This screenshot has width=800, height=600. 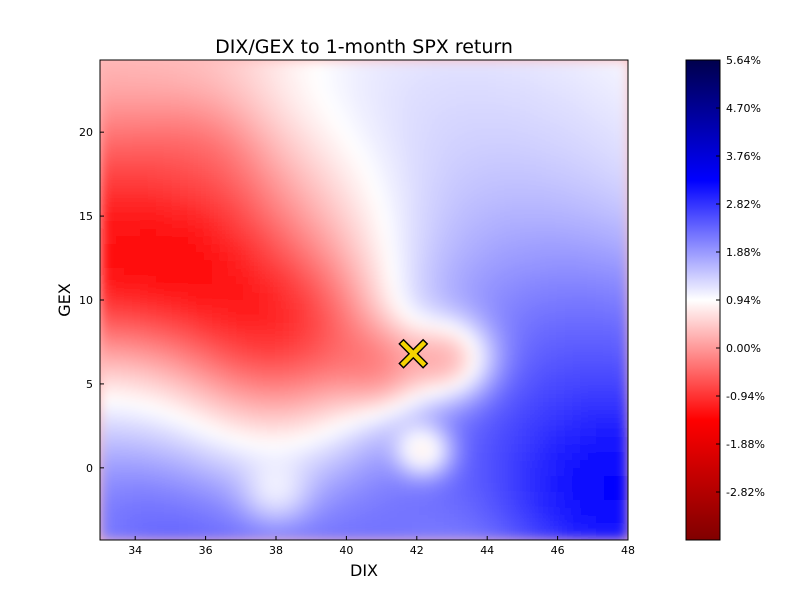 What do you see at coordinates (86, 132) in the screenshot?
I see `y-tick-label: 20` at bounding box center [86, 132].